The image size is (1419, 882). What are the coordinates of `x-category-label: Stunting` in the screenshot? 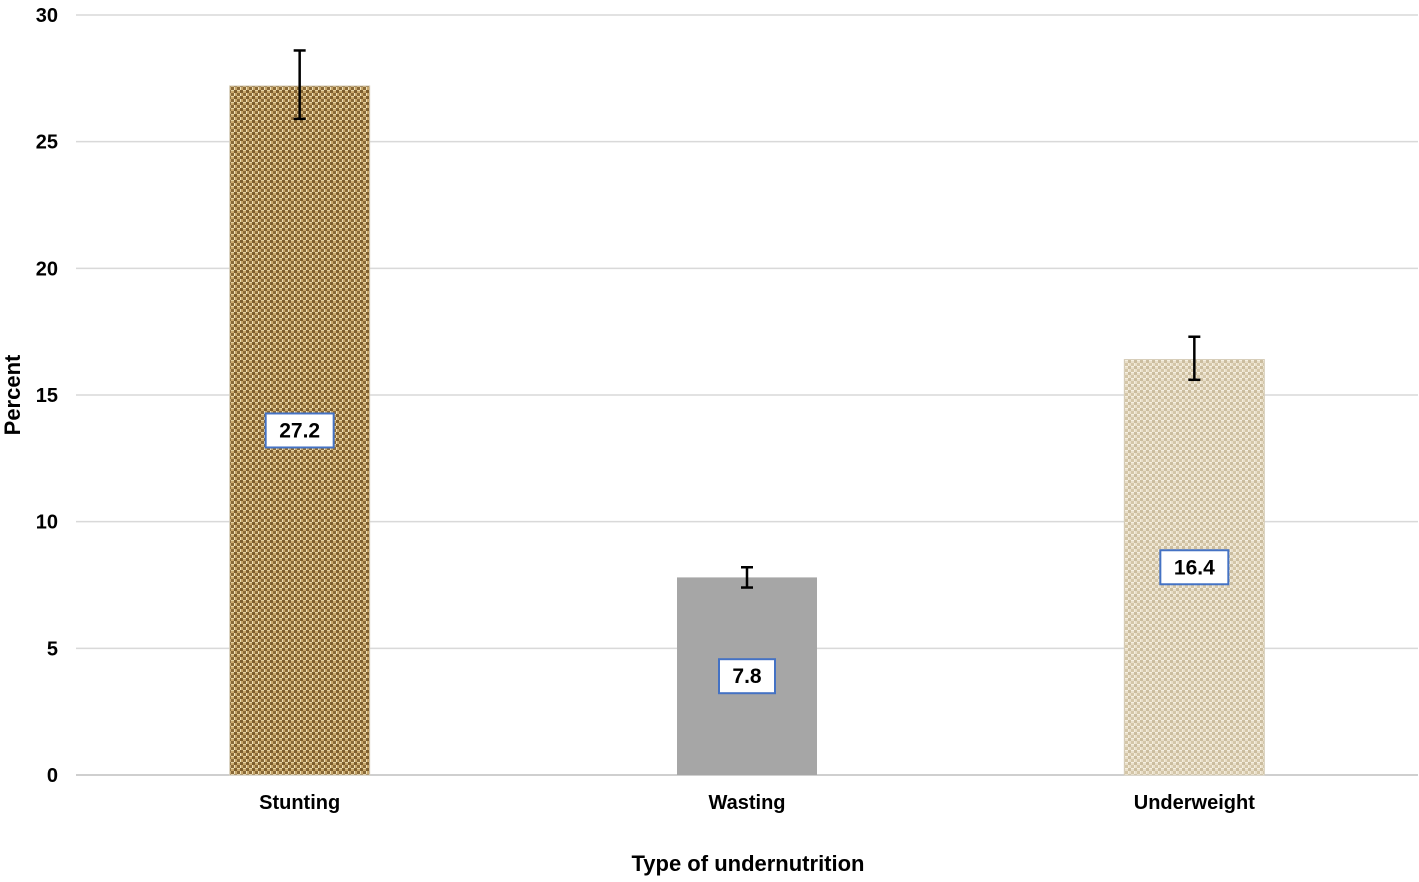 It's located at (299, 803).